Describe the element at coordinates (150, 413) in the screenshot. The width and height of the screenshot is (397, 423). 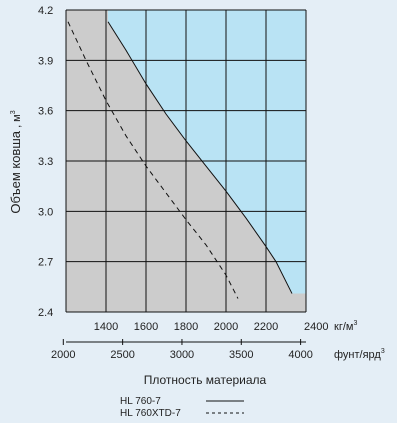
I see `legend-label: HL 760XTD-7` at that location.